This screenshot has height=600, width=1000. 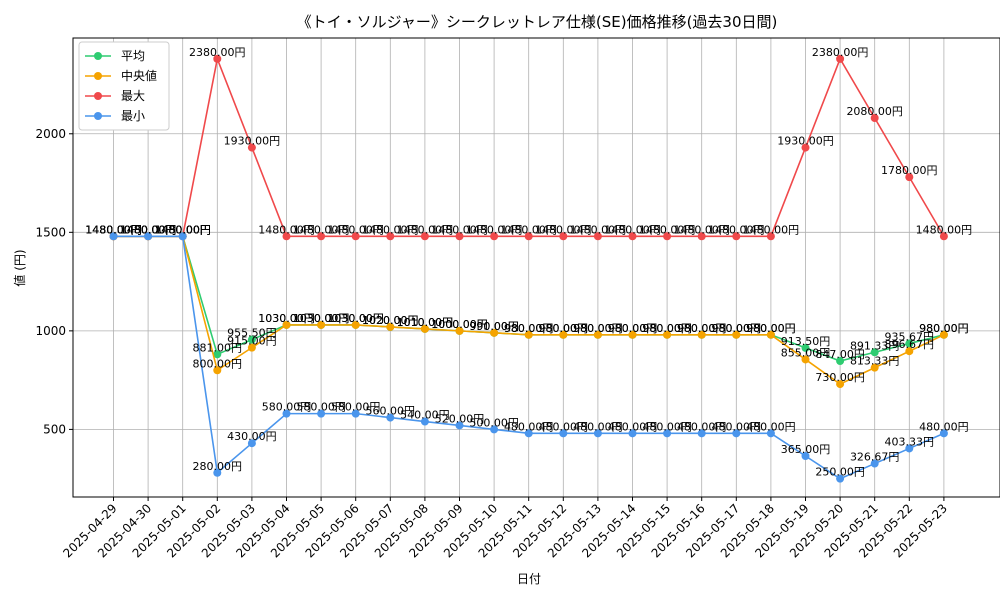 I want to click on data-label-mean: 1010.00円, so click(x=425, y=322).